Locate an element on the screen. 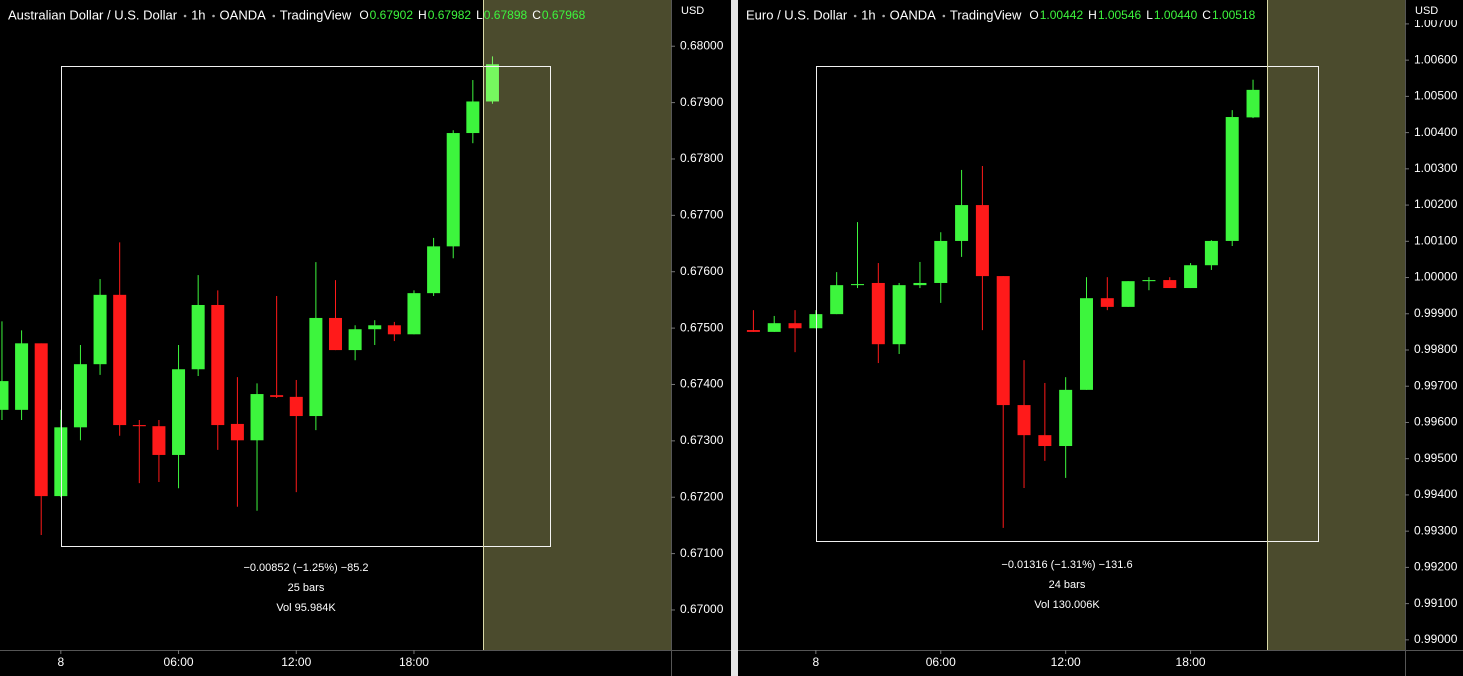 The height and width of the screenshot is (676, 1463). y-tick-label: 0.99900 is located at coordinates (1436, 313).